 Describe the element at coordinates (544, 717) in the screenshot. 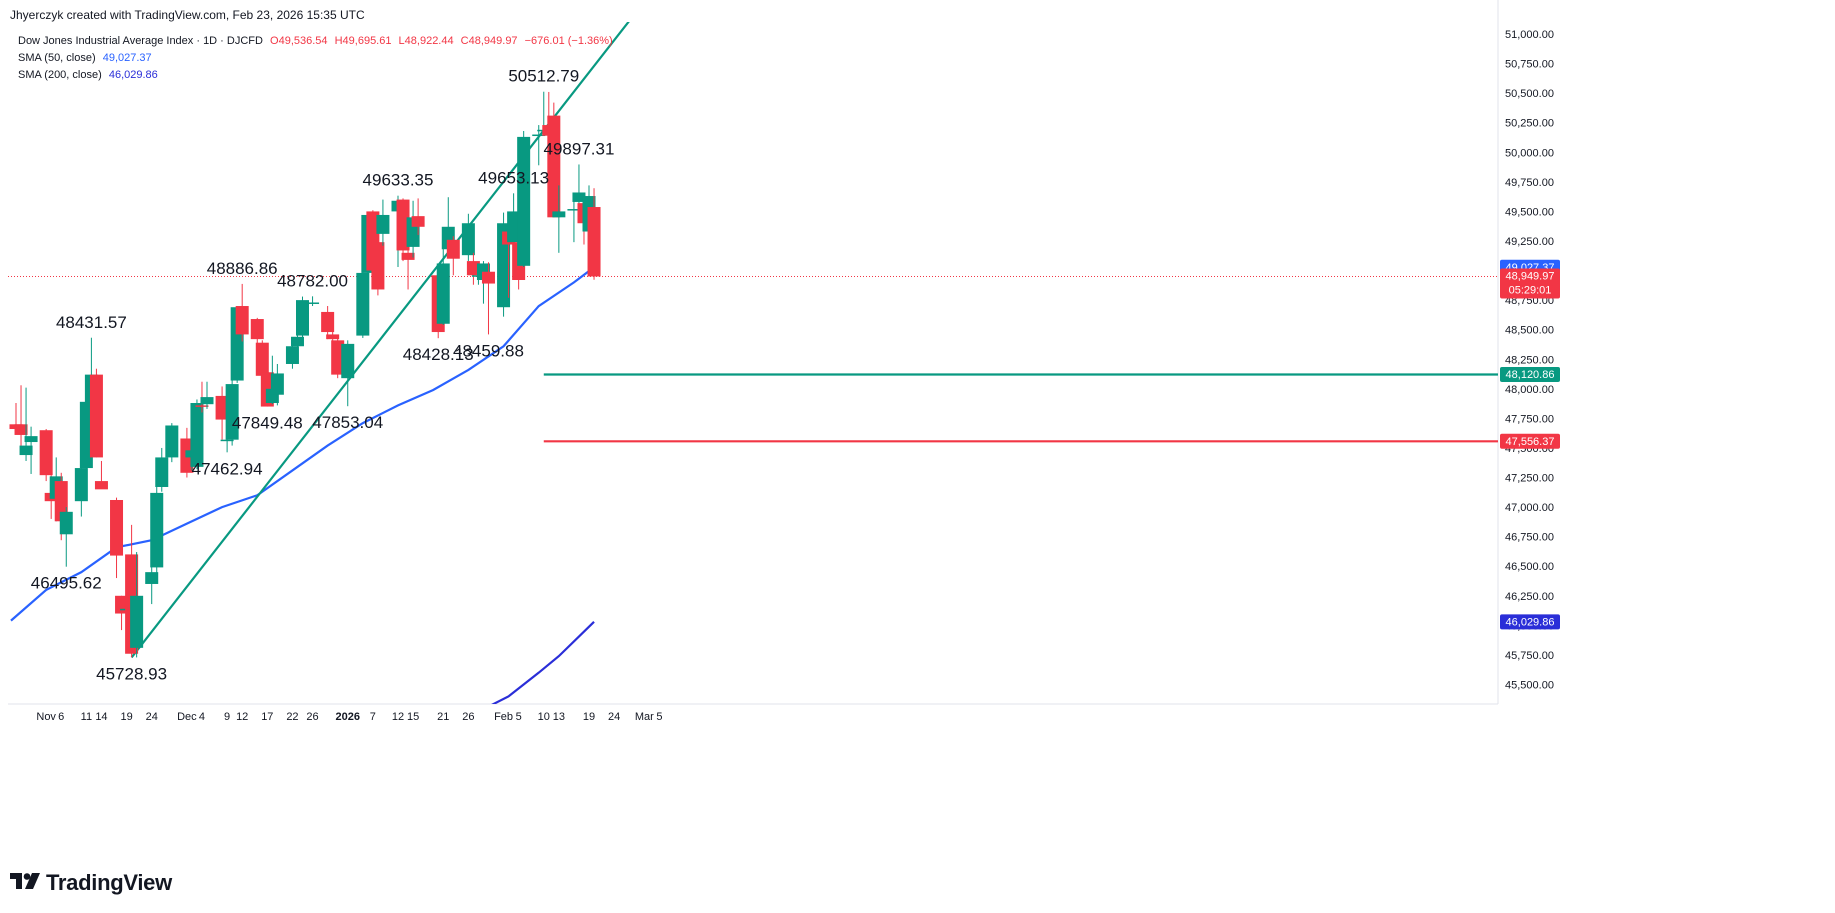

I see `x-tick-label: 10` at that location.